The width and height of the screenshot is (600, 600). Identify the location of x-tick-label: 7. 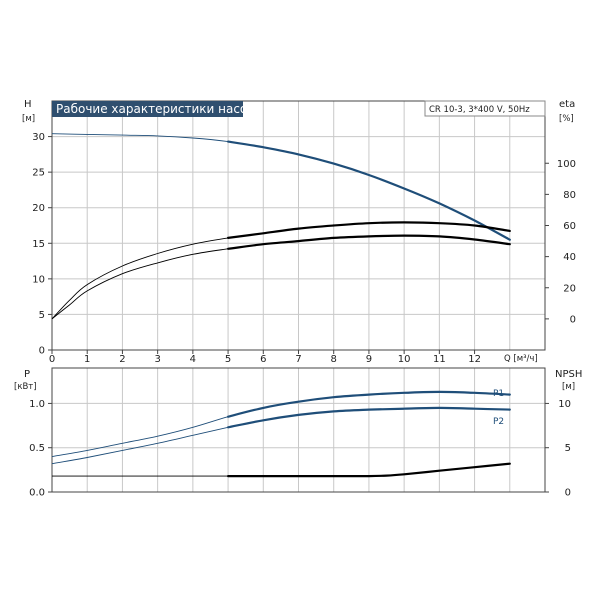
(298, 359).